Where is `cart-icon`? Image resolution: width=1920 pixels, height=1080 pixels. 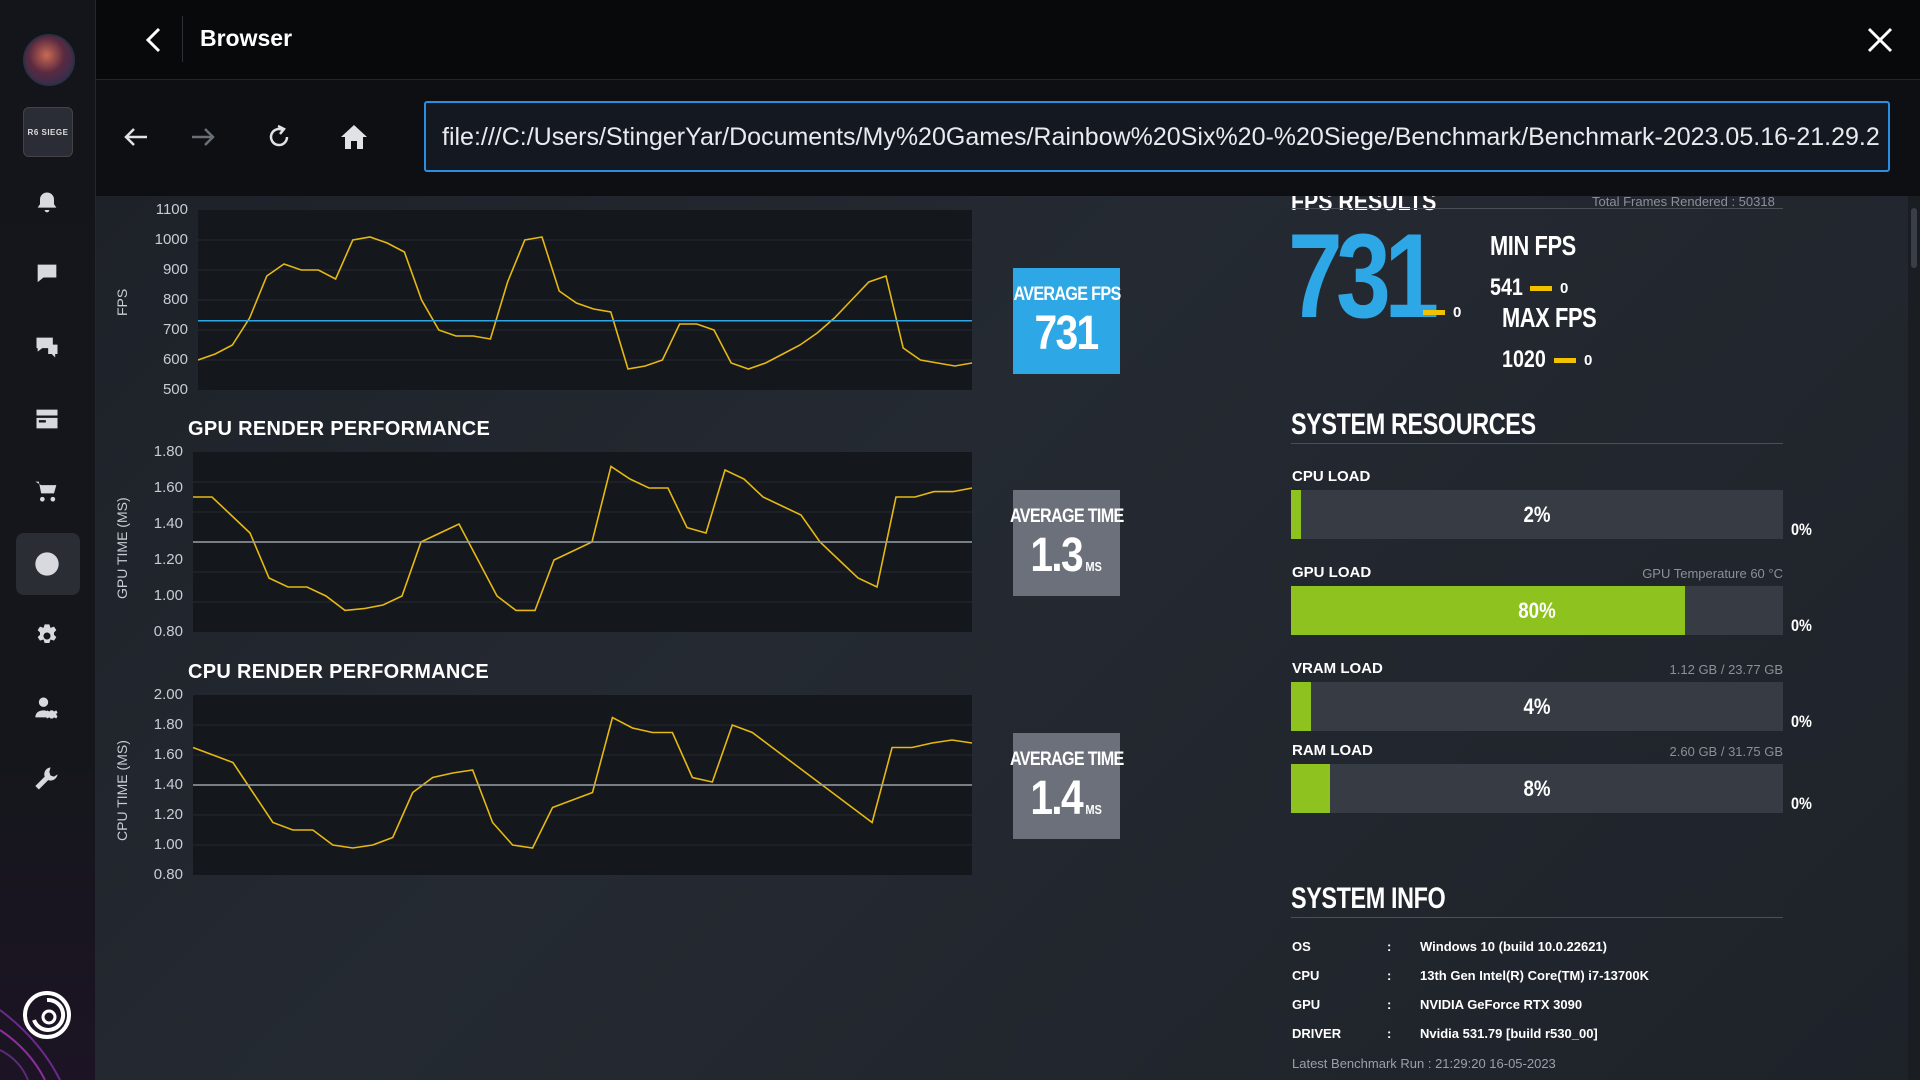 cart-icon is located at coordinates (47, 491).